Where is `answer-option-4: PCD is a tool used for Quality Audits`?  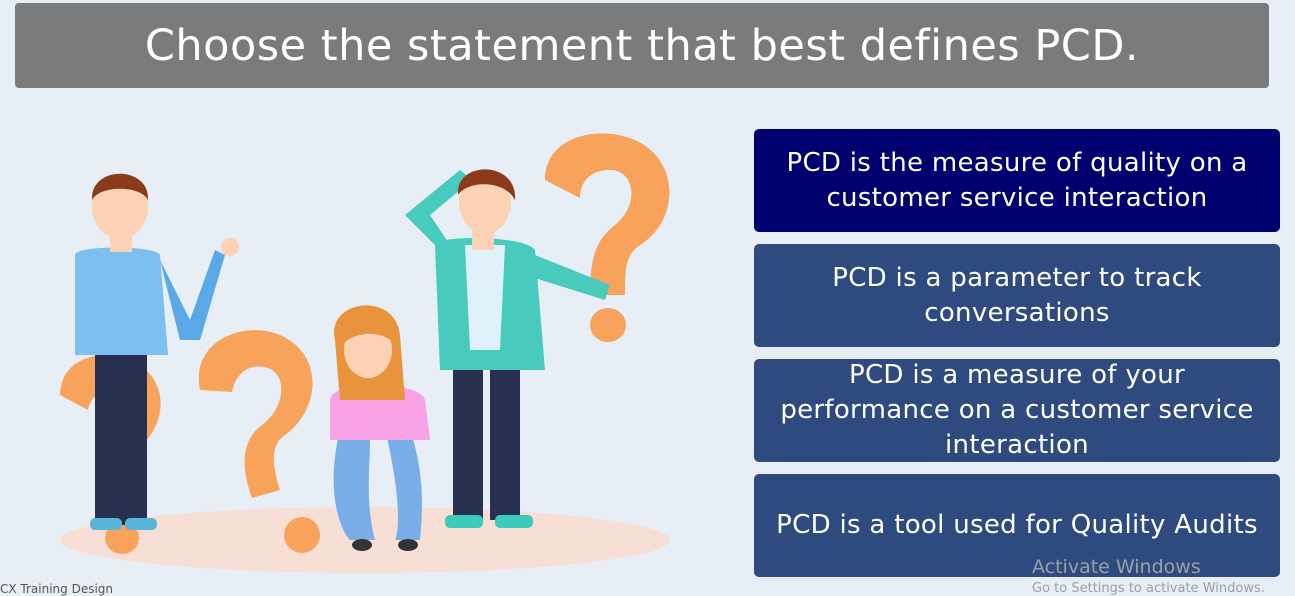 answer-option-4: PCD is a tool used for Quality Audits is located at coordinates (1017, 525).